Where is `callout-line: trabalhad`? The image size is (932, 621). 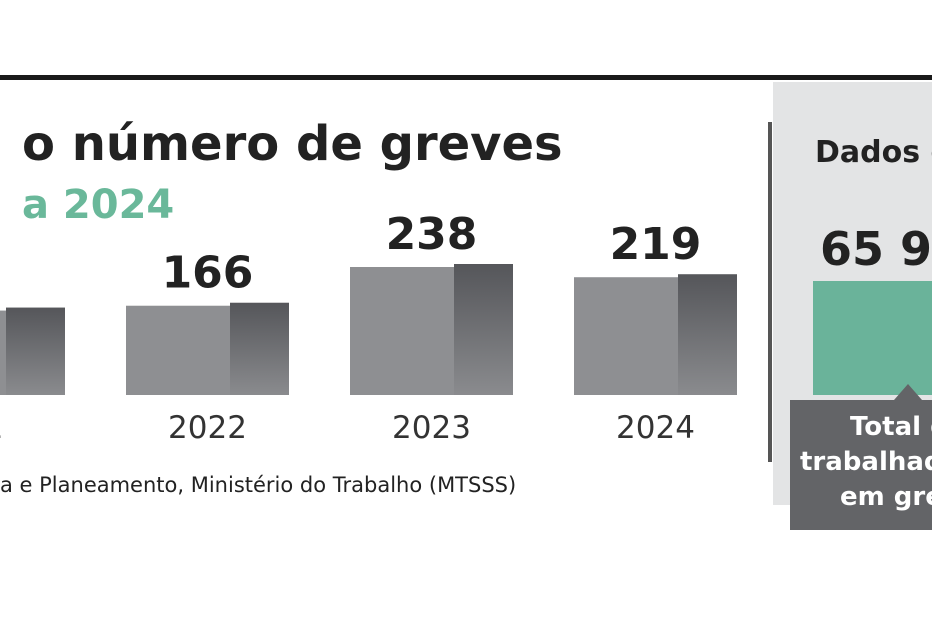
callout-line: trabalhad is located at coordinates (866, 462).